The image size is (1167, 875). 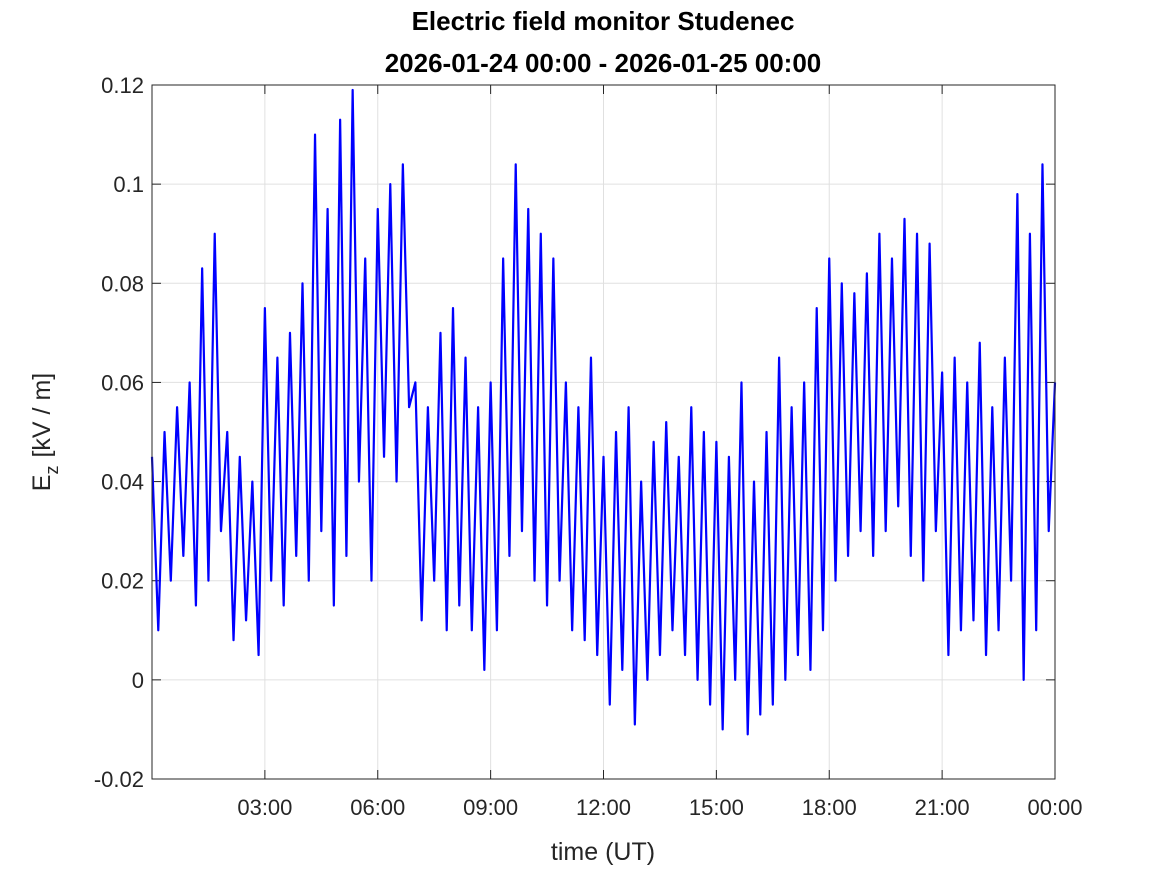 I want to click on chart-subtitle: 2026-01-24 00:00 - 2026-01-25 00:00, so click(x=603, y=63).